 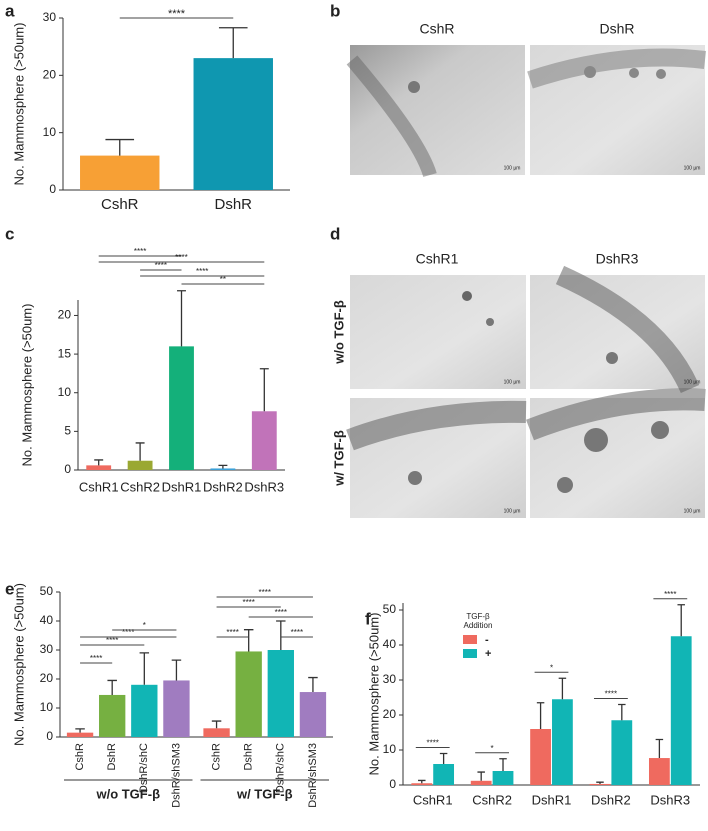 What do you see at coordinates (438, 332) in the screenshot?
I see `micrograph` at bounding box center [438, 332].